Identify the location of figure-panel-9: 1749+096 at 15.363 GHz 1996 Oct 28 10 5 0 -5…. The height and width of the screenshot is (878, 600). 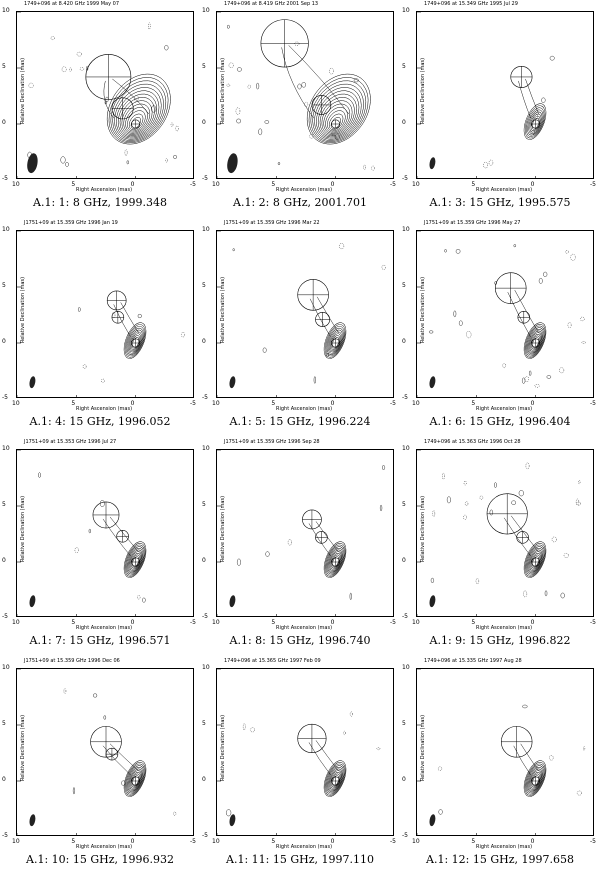
(500, 547).